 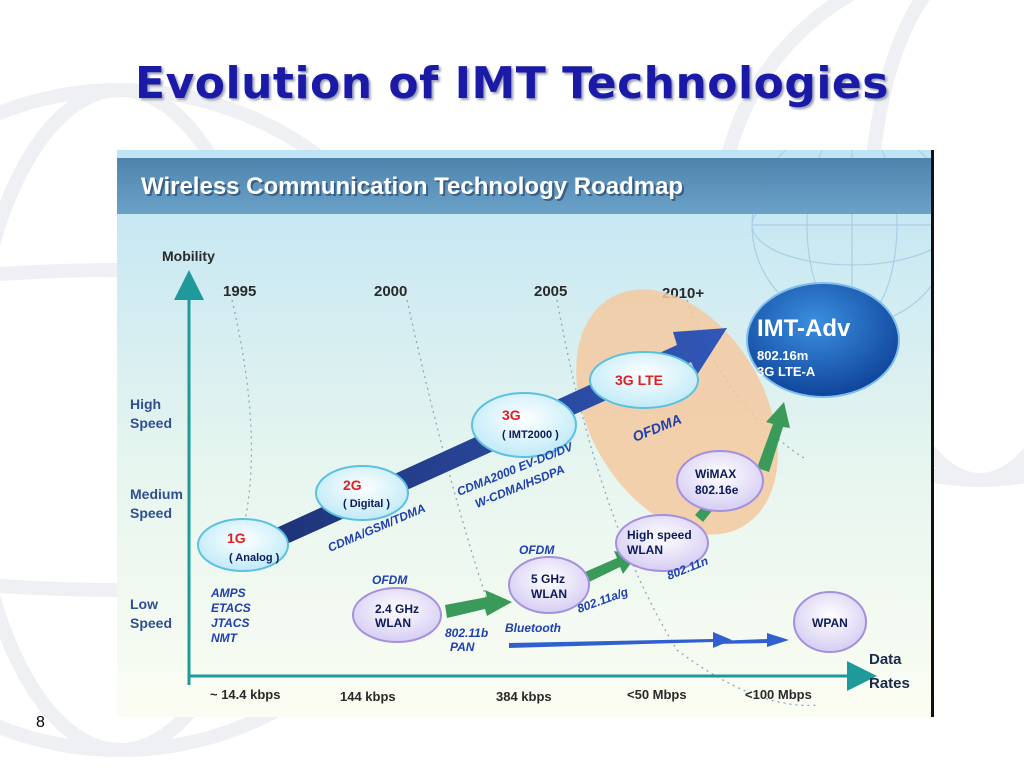 I want to click on node-1g, so click(x=243, y=545).